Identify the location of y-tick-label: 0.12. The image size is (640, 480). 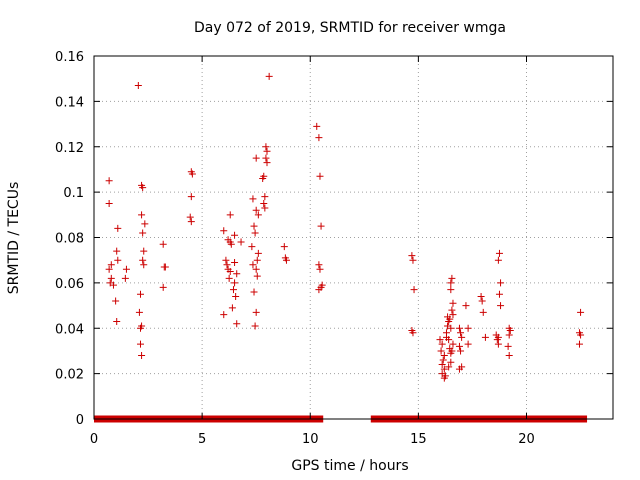
(69, 148).